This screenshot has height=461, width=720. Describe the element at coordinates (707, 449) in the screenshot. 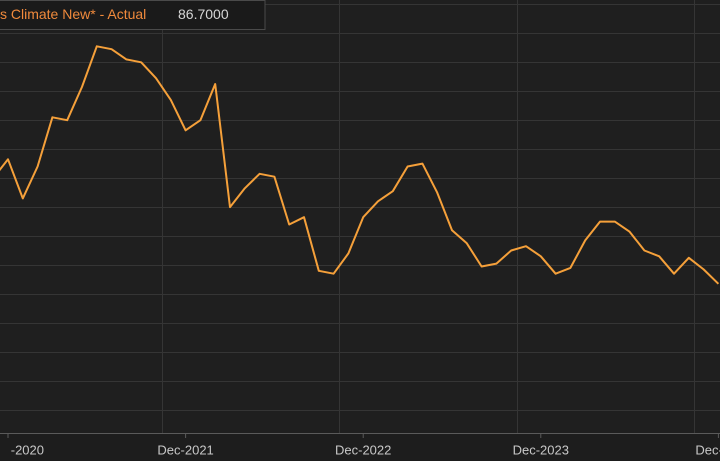

I see `x-tick-label: Dec-2` at that location.